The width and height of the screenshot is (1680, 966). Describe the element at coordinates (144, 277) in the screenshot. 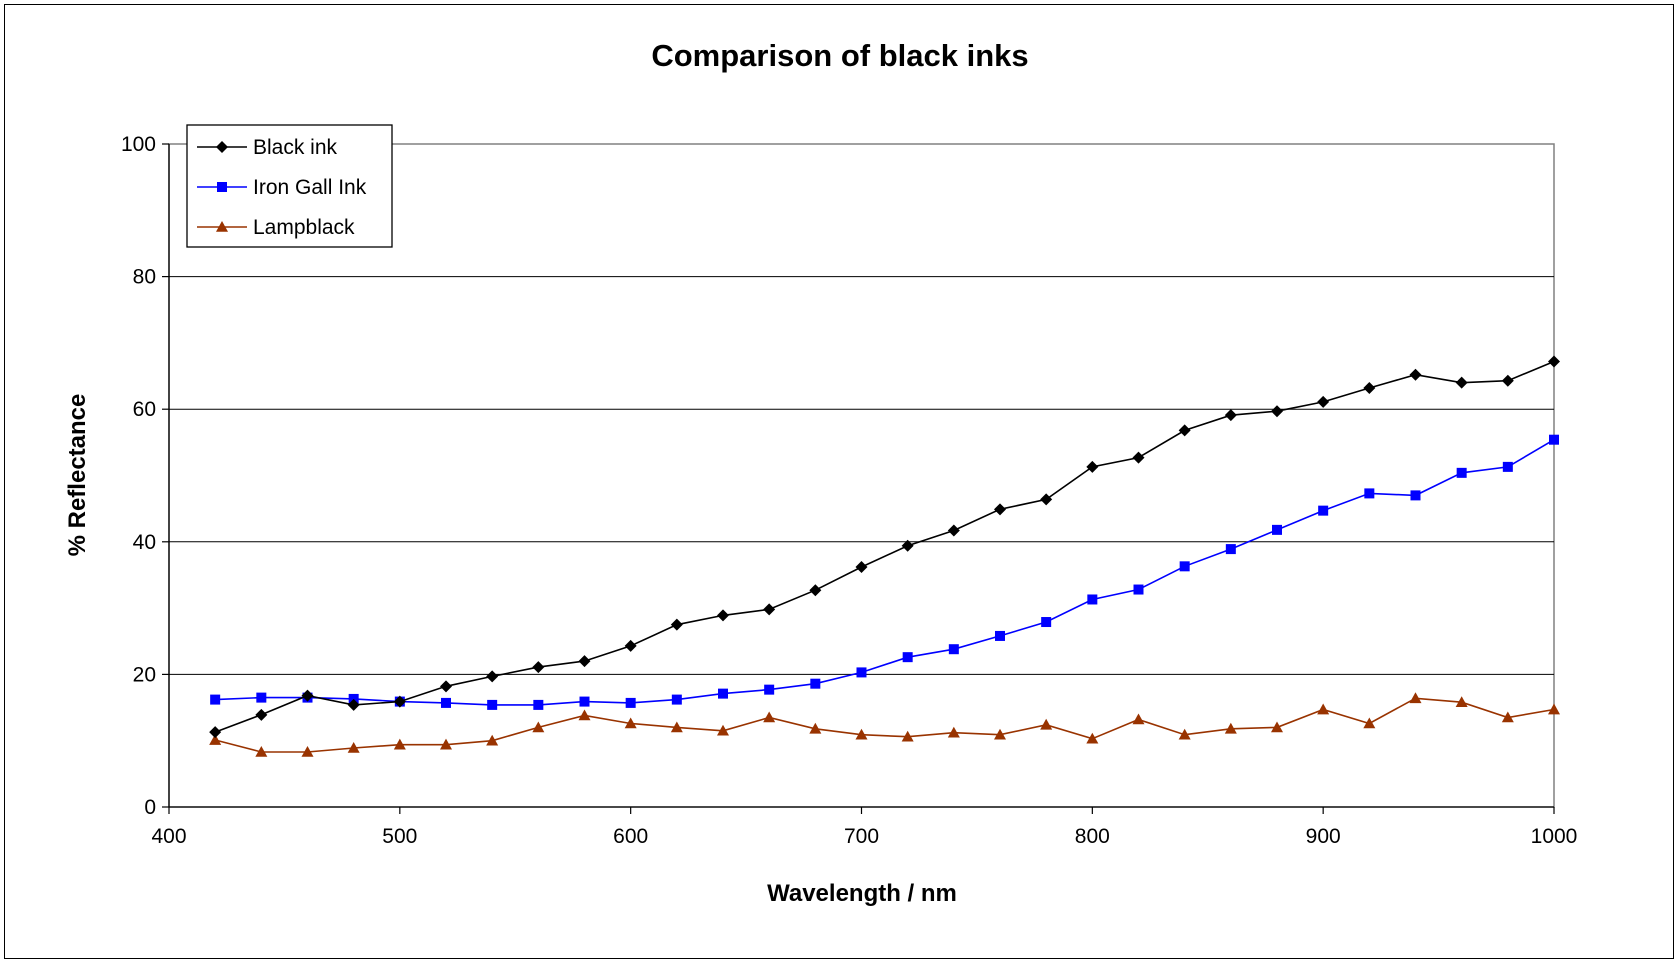

I see `y-tick-label: 80` at that location.